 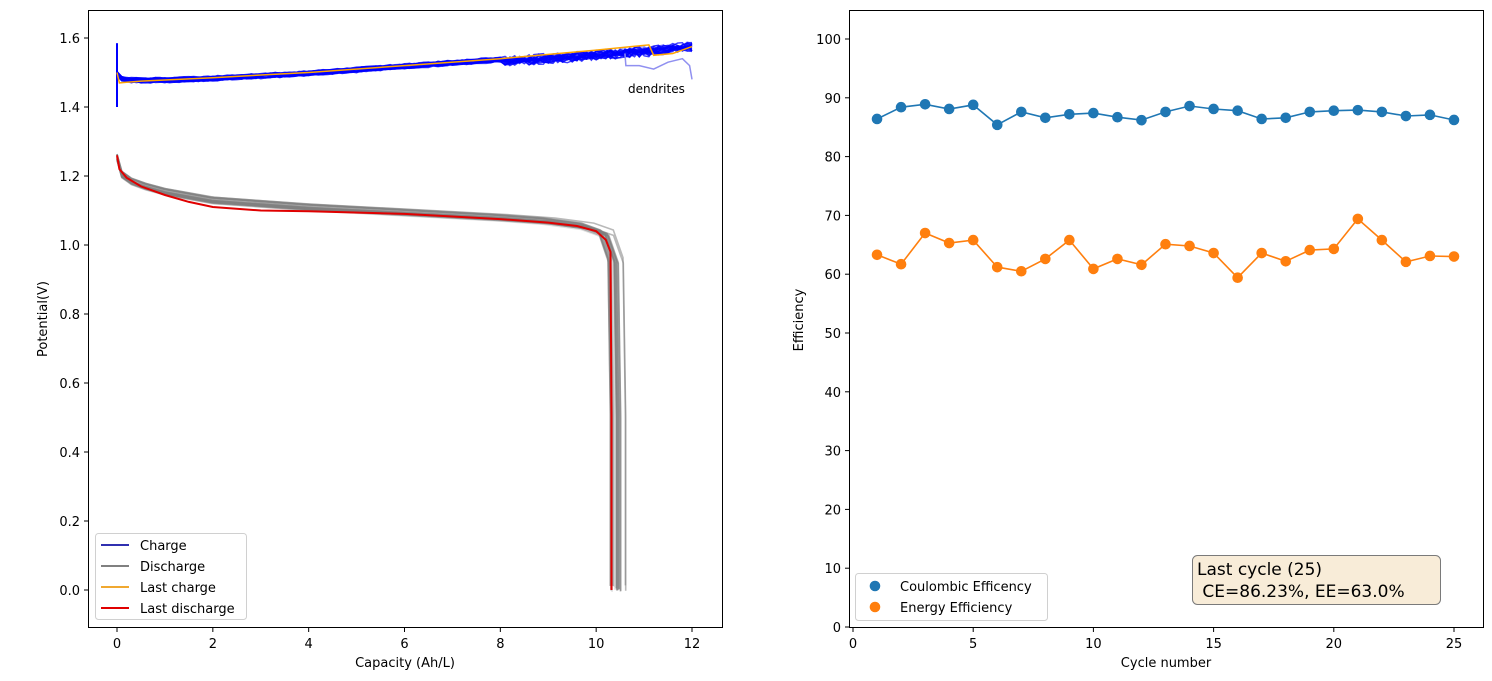 What do you see at coordinates (832, 452) in the screenshot?
I see `right-y-tick-label: 30` at bounding box center [832, 452].